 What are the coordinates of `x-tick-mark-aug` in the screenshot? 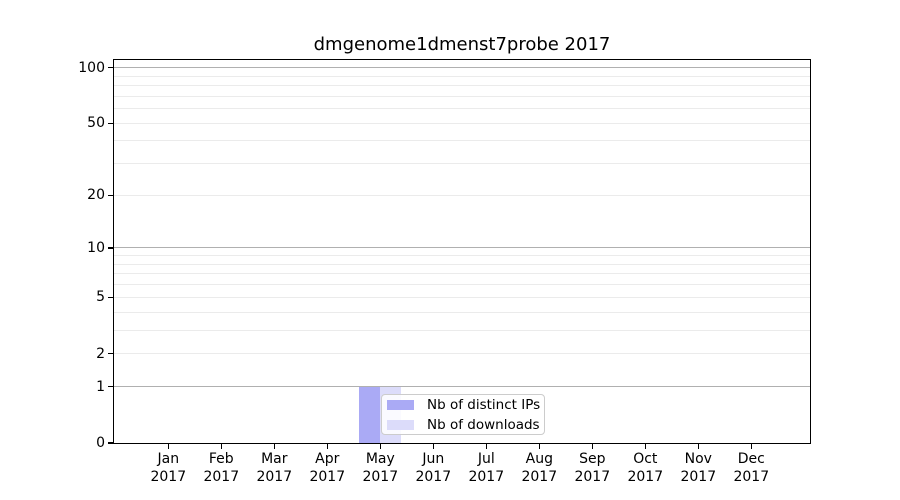 It's located at (539, 446).